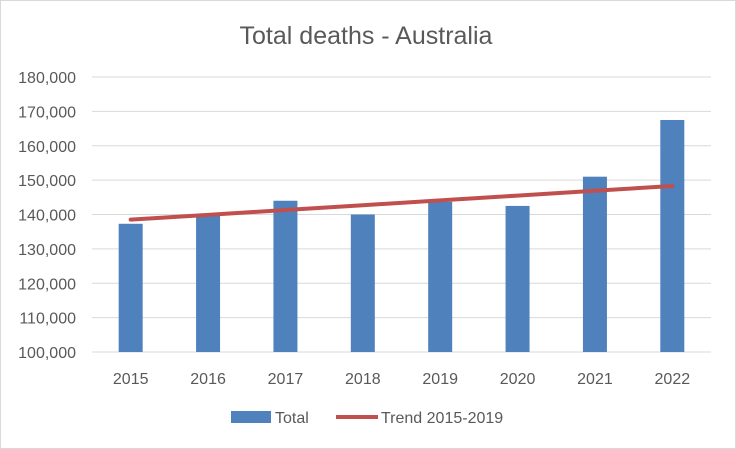 The height and width of the screenshot is (449, 736). What do you see at coordinates (517, 278) in the screenshot?
I see `bar-2020` at bounding box center [517, 278].